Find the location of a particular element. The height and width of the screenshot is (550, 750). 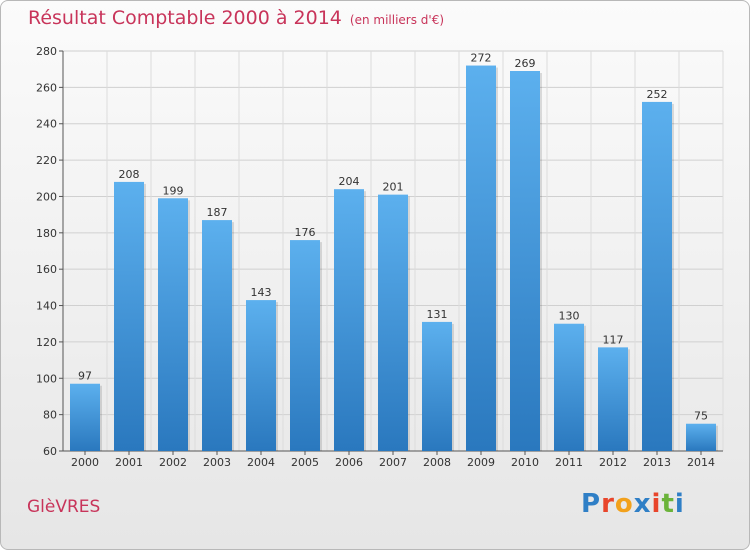

bar-2008 is located at coordinates (437, 386).